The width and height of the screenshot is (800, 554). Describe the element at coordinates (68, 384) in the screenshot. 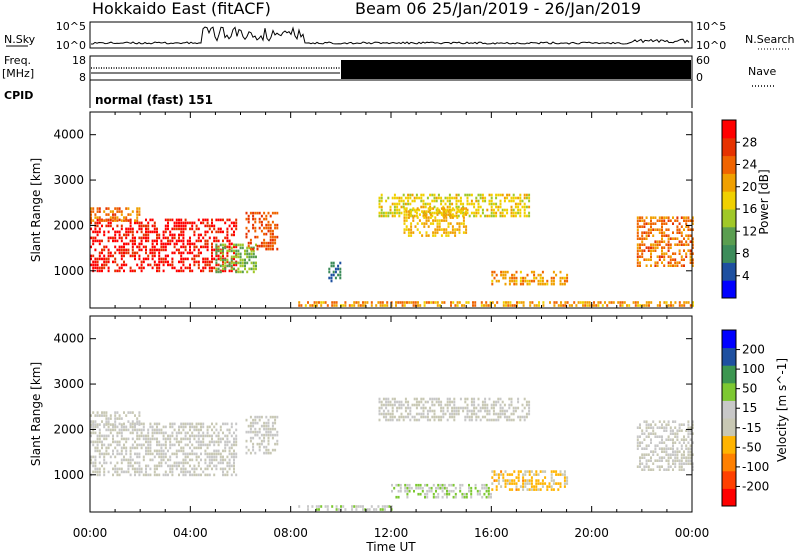

I see `velocity-ytick-label: 3000` at that location.